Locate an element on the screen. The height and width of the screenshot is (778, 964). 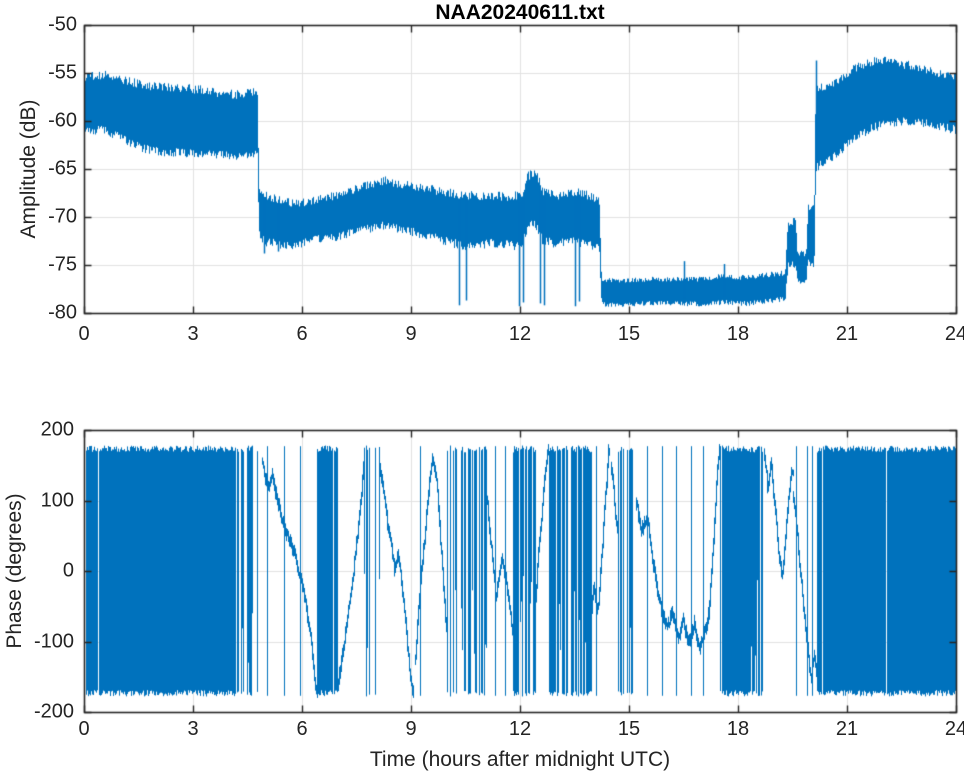
plot-title: NAA20240611.txt is located at coordinates (520, 12).